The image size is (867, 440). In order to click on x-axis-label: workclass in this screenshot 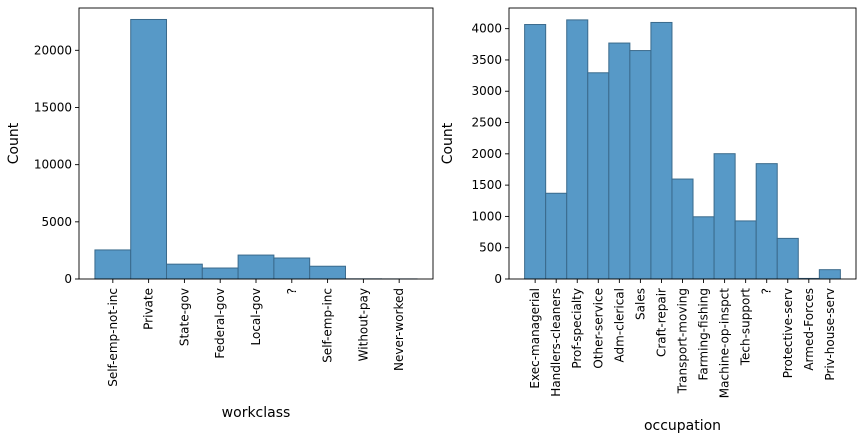, I will do `click(256, 413)`.